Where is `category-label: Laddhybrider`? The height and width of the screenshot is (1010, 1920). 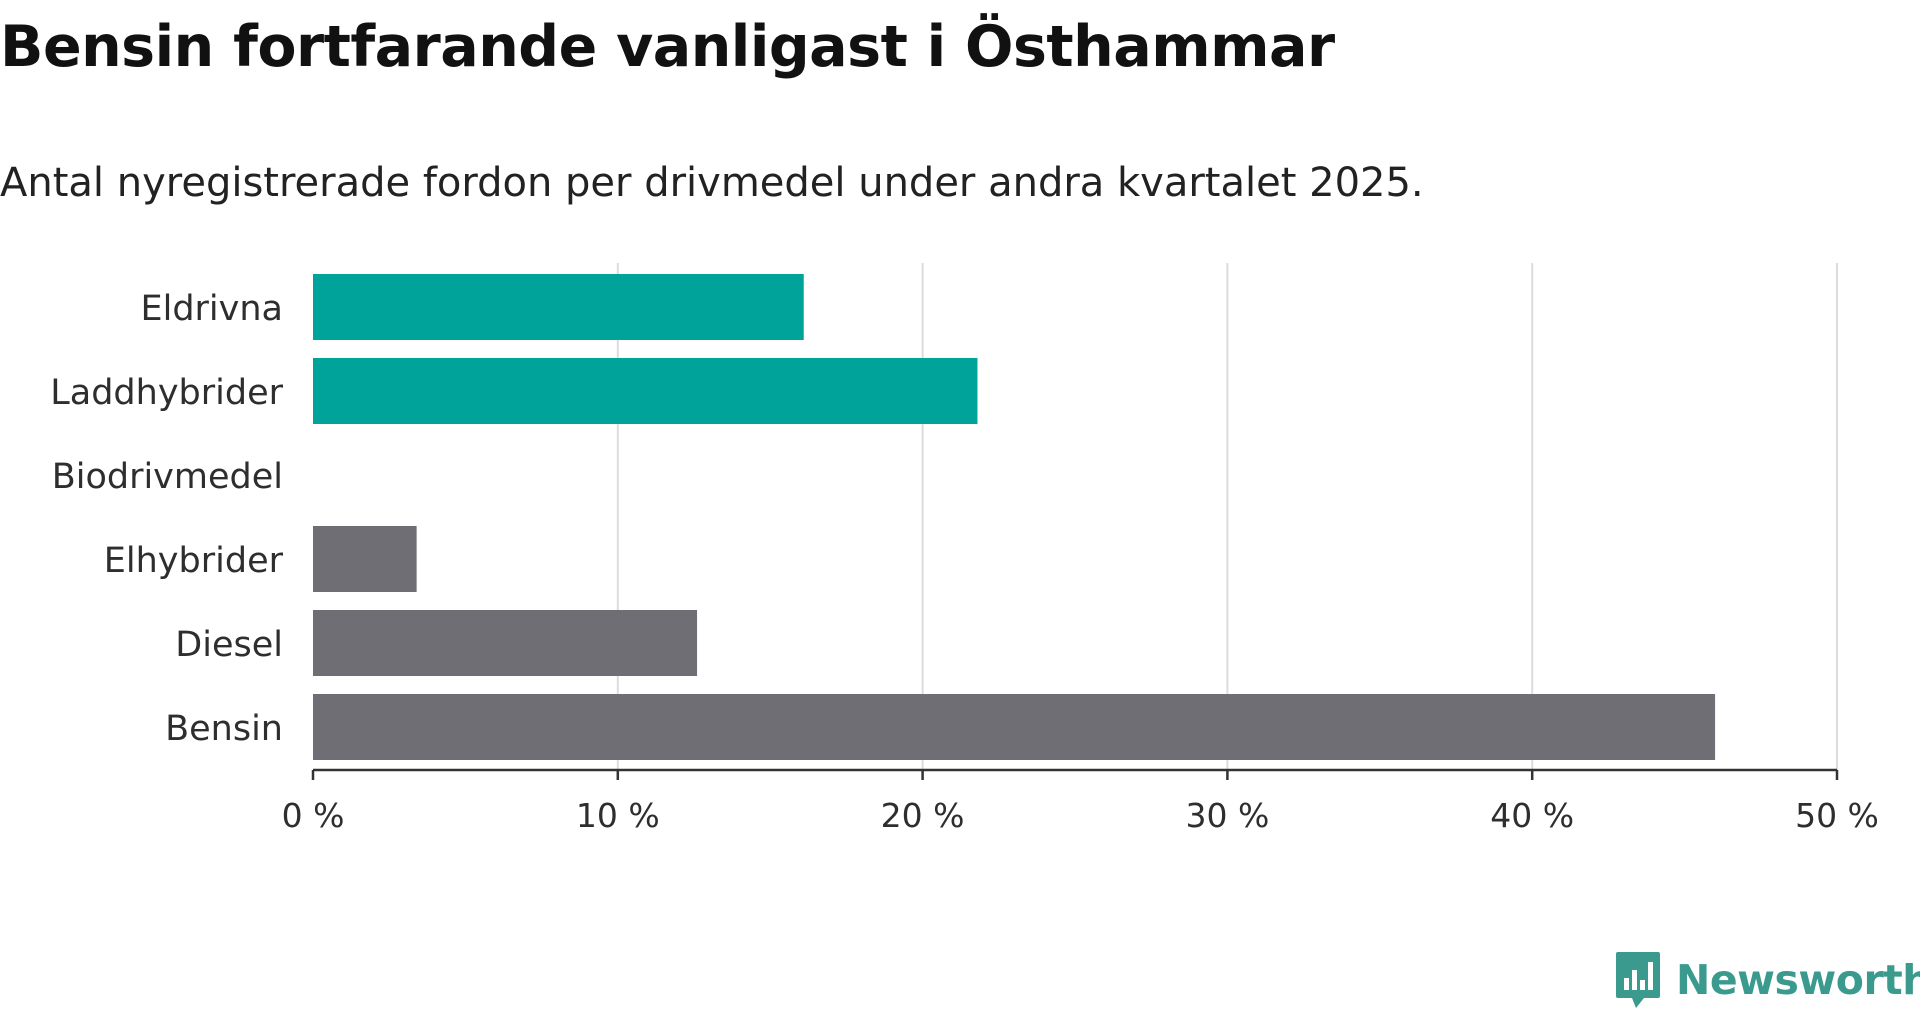 category-label: Laddhybrider is located at coordinates (166, 393).